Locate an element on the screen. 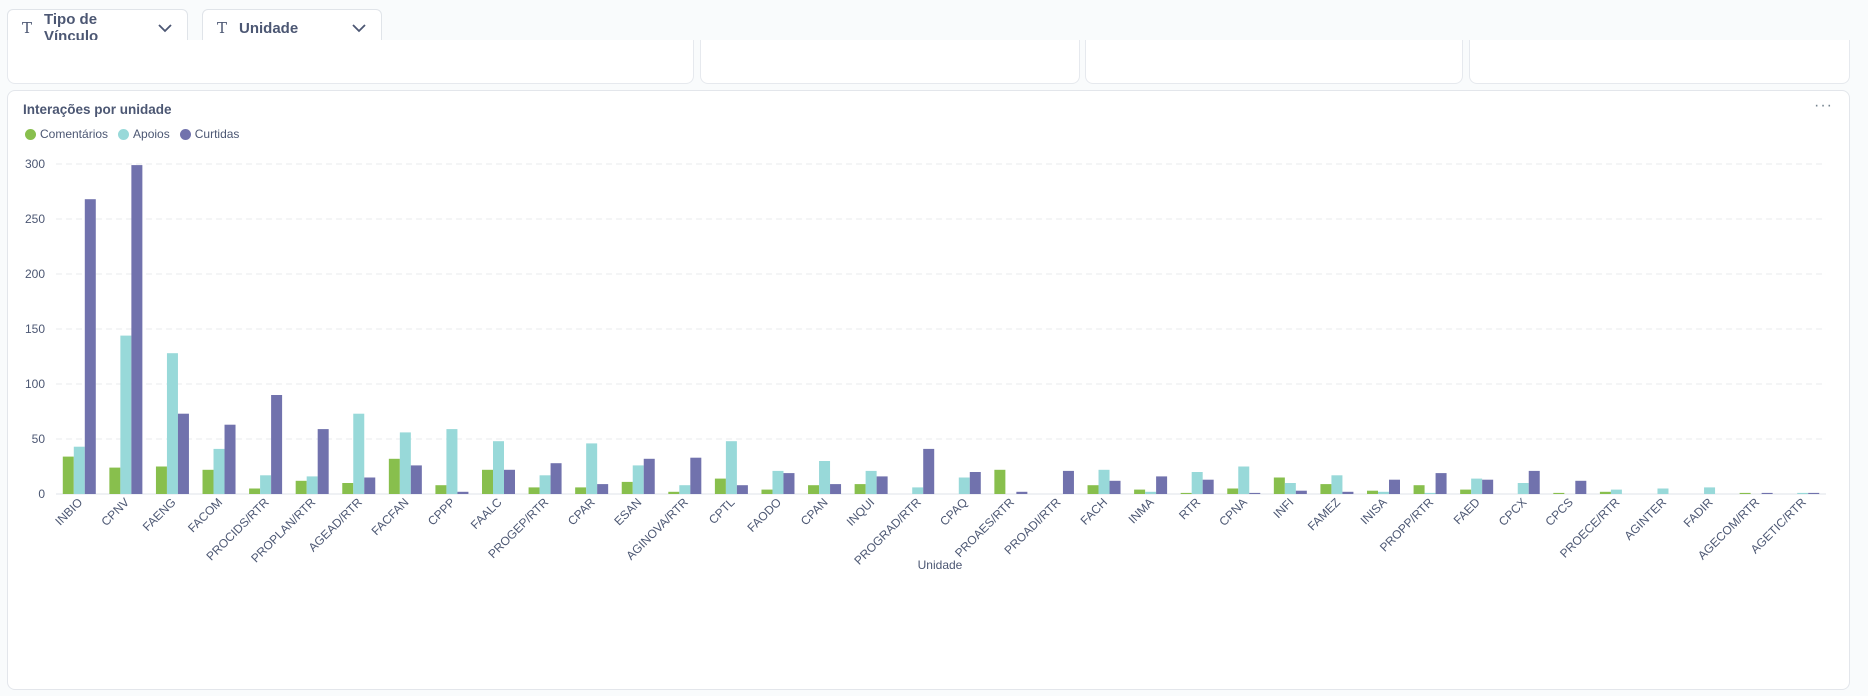 The image size is (1868, 696). bar-apoios-cppp is located at coordinates (452, 461).